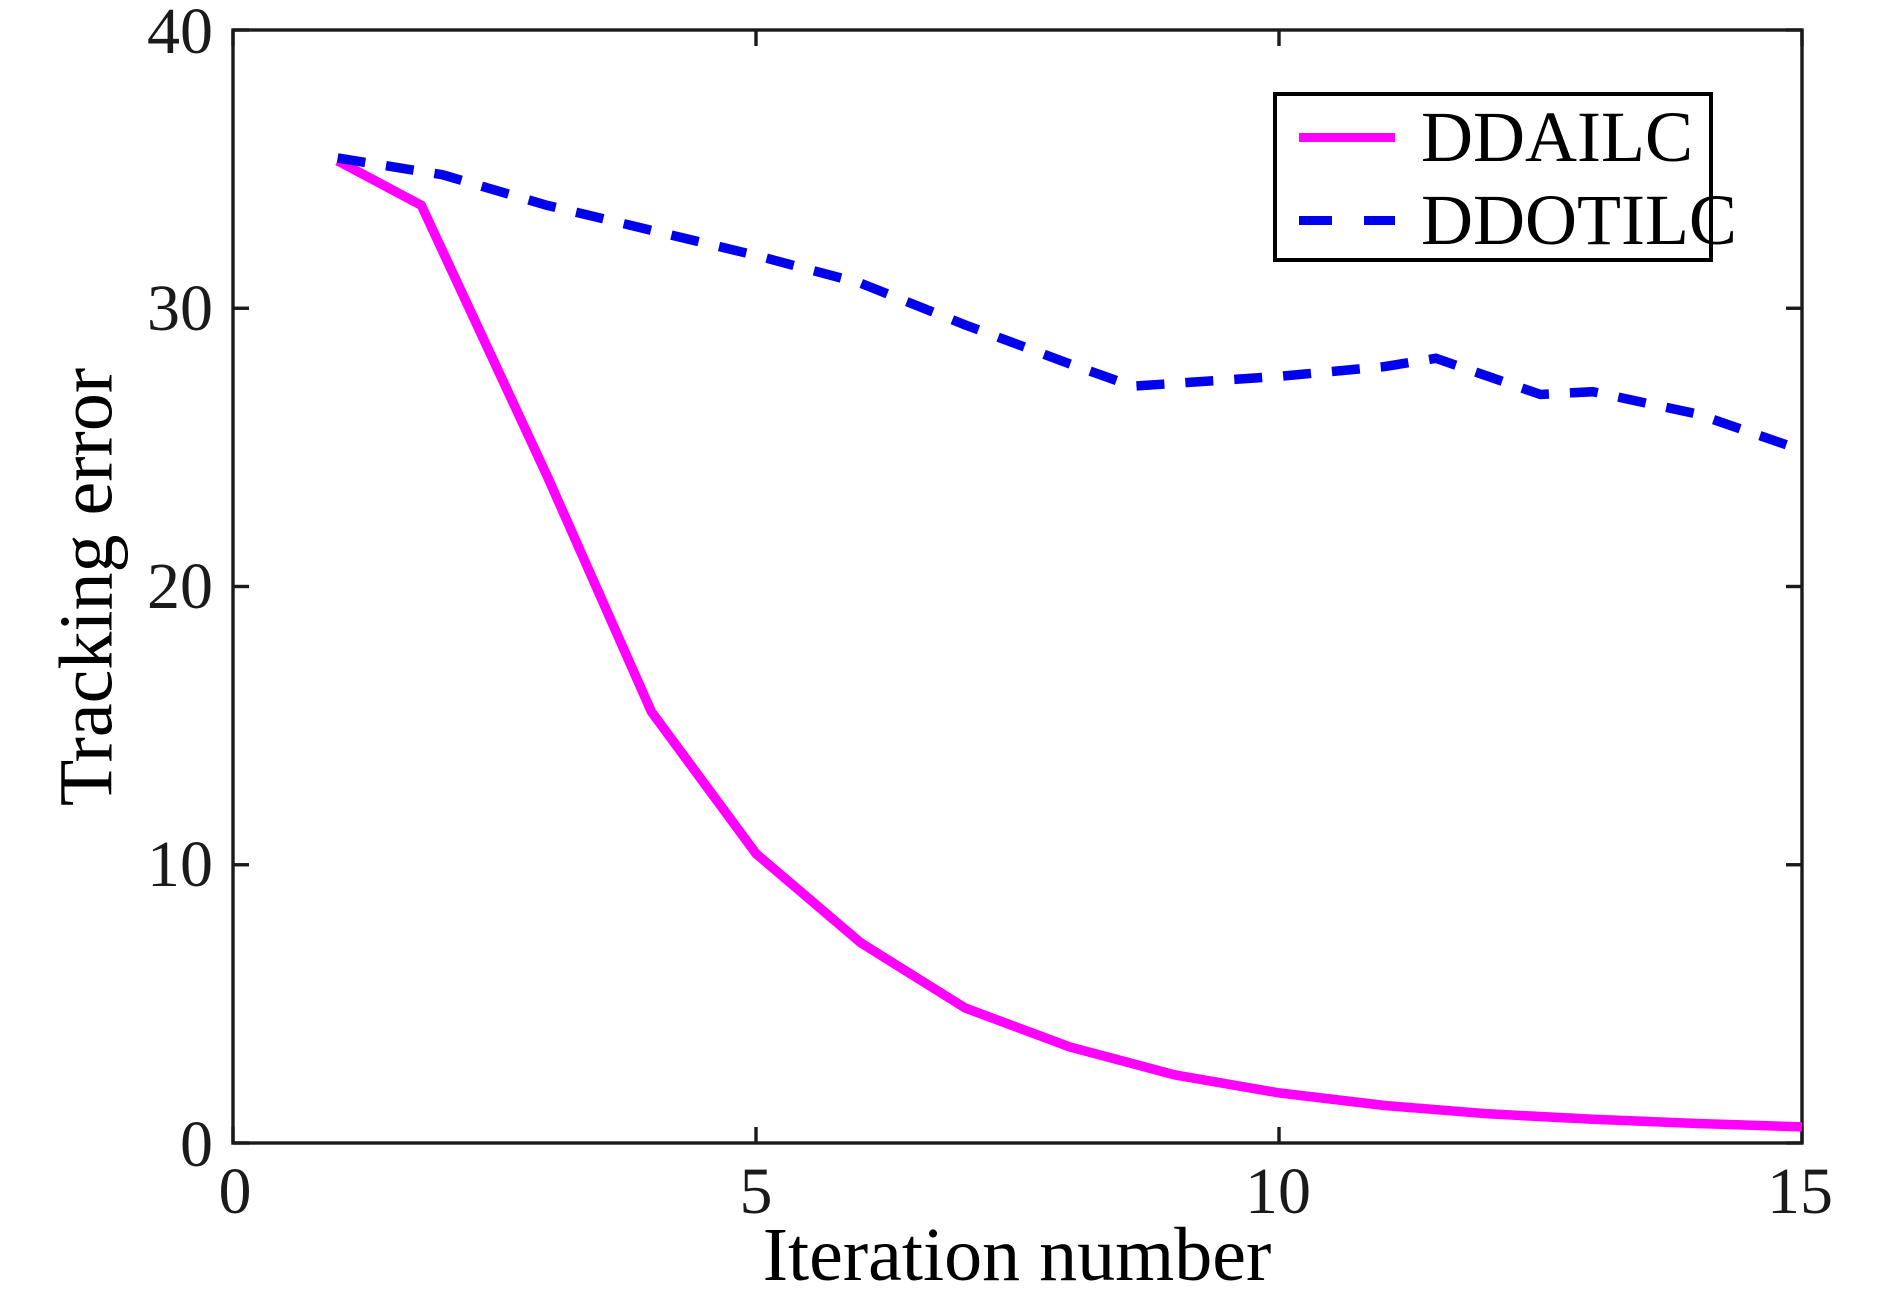  I want to click on y-tick-label: 0, so click(196, 1144).